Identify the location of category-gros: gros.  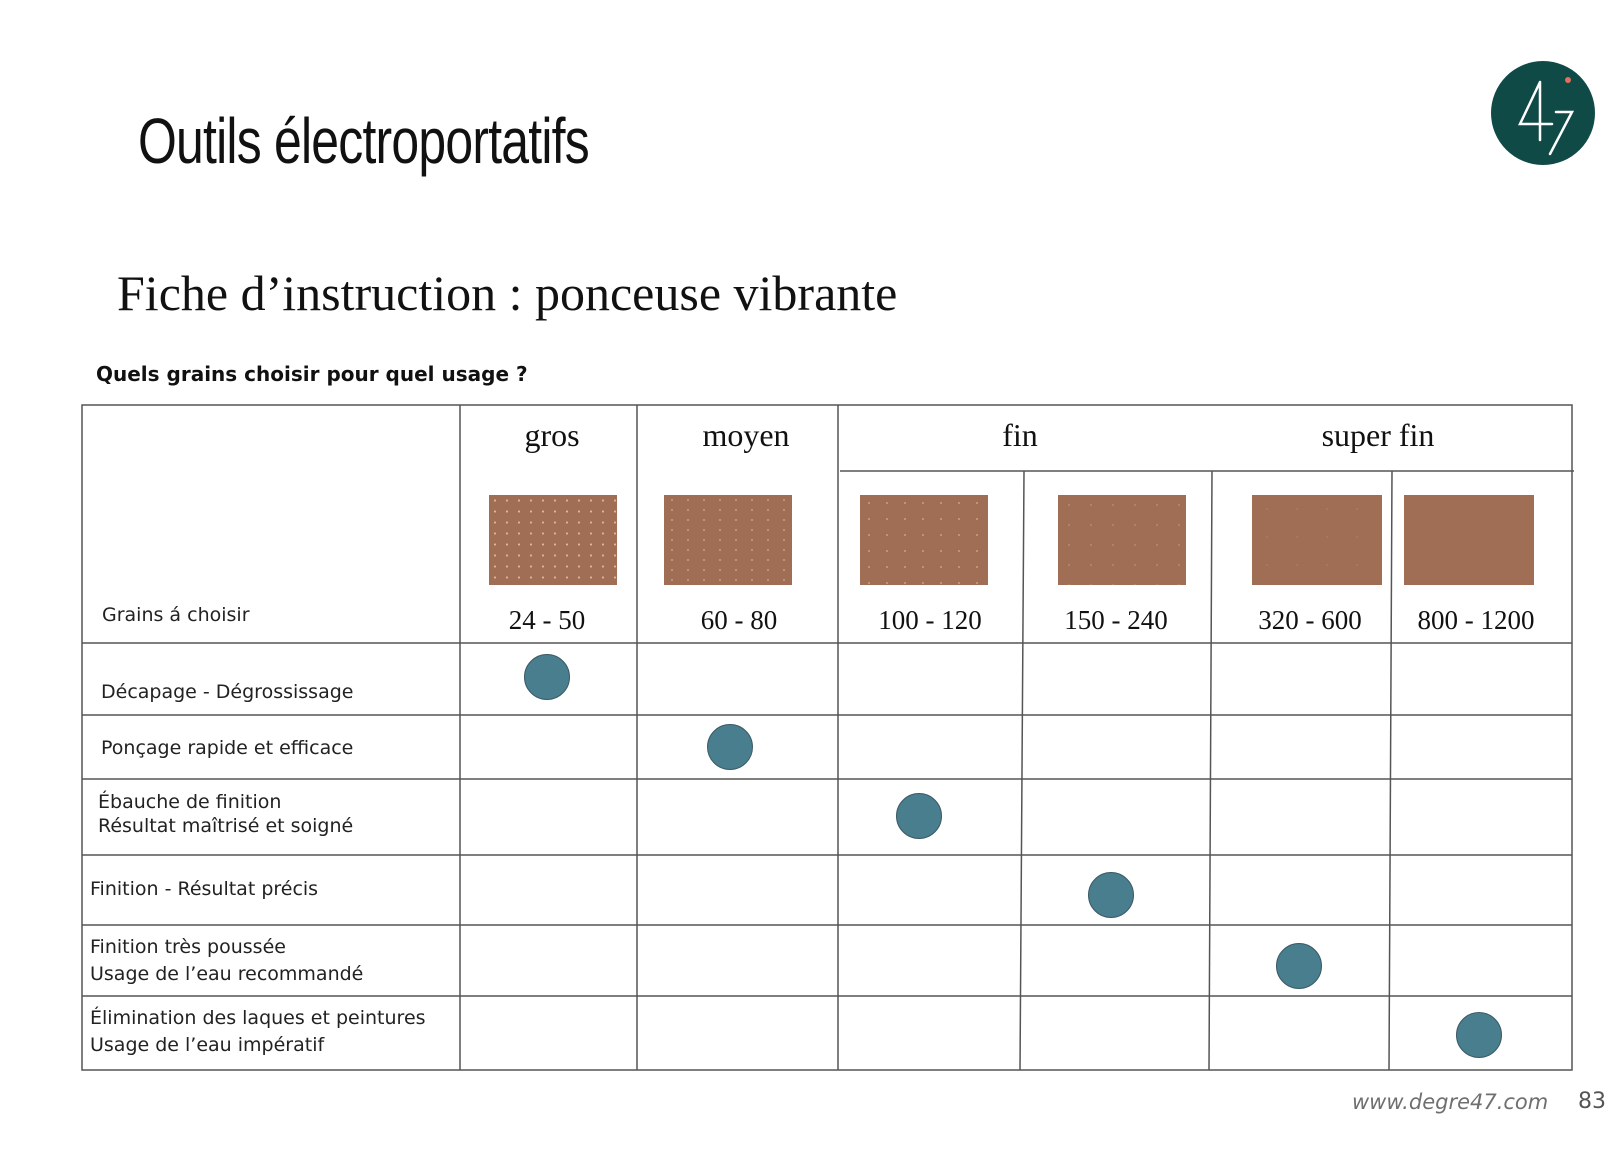
(552, 435).